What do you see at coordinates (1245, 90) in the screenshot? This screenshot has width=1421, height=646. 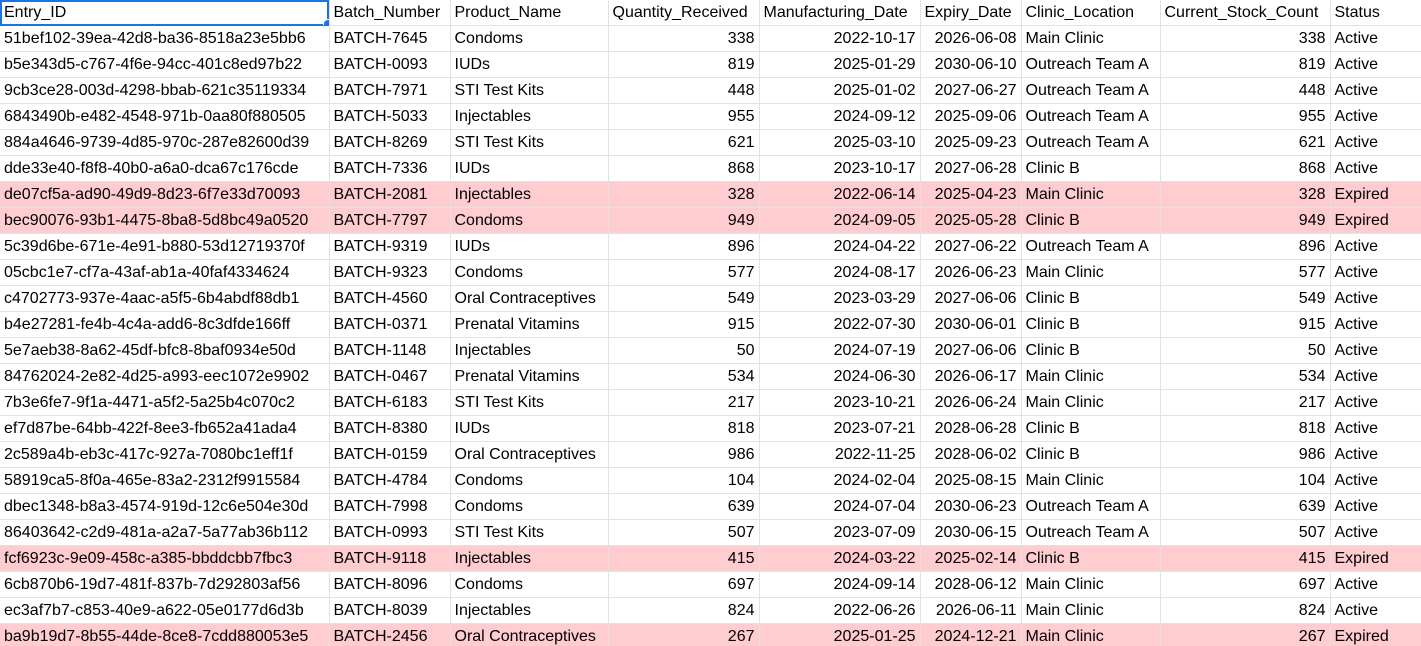 I see `cell-current-stock-count: 448` at bounding box center [1245, 90].